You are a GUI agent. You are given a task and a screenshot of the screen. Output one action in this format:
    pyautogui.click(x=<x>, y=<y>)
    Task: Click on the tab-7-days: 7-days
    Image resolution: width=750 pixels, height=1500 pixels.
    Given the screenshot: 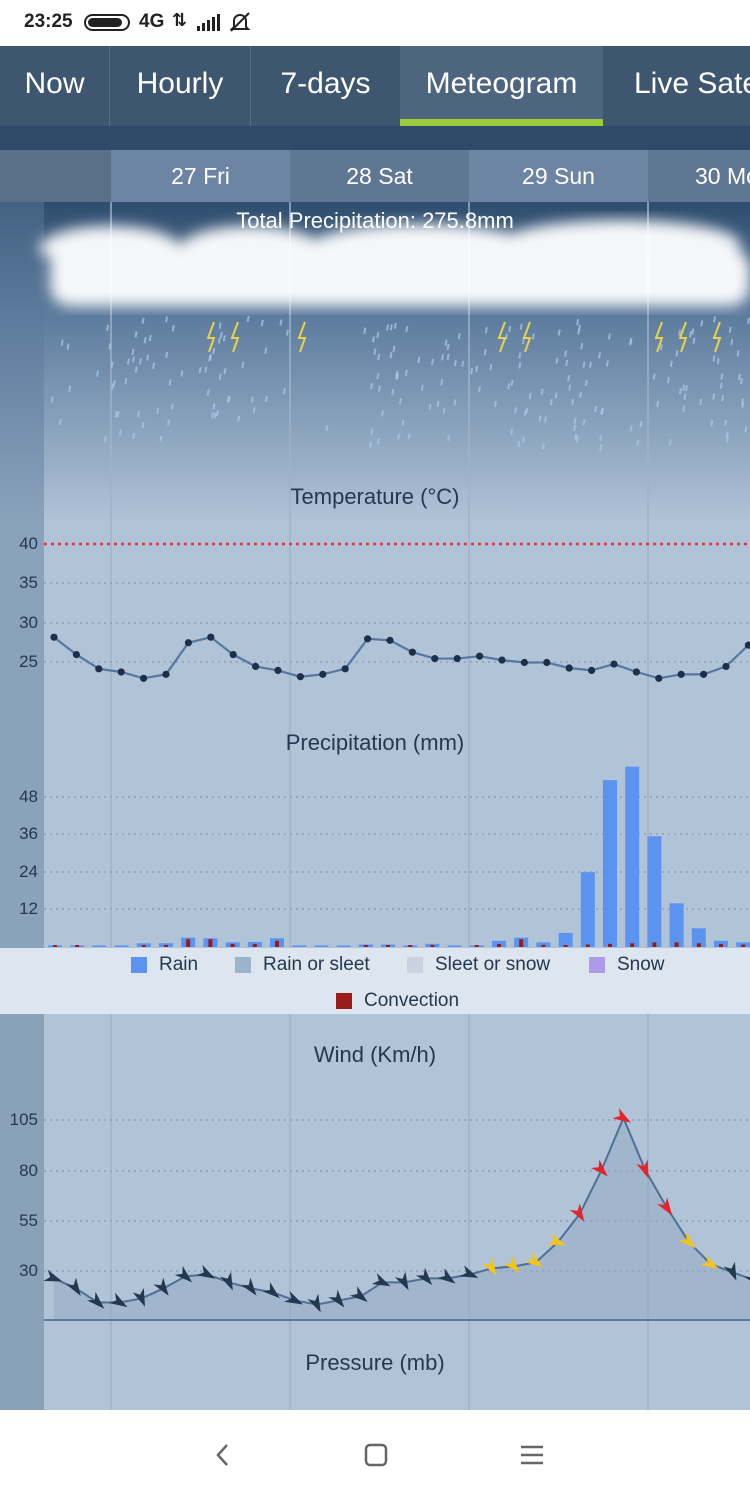 What is the action you would take?
    pyautogui.click(x=325, y=86)
    